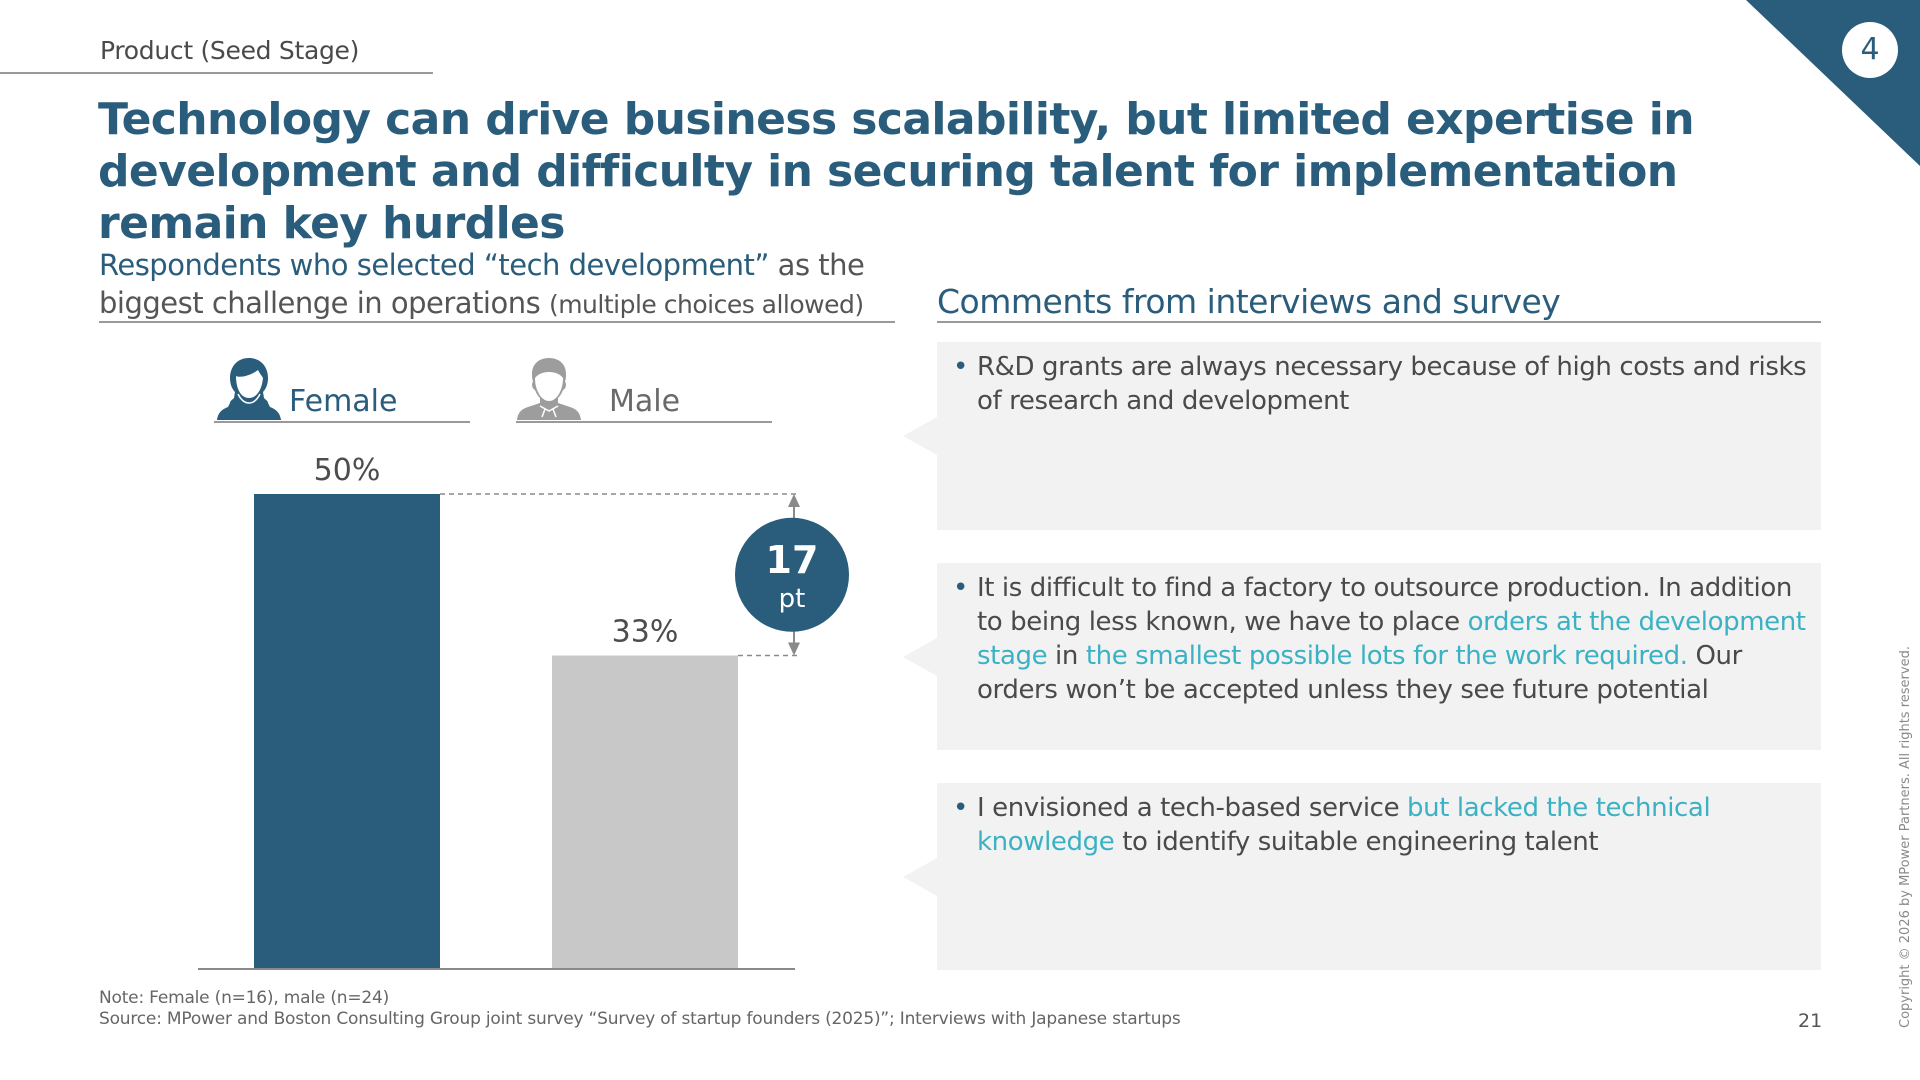 Image resolution: width=1920 pixels, height=1080 pixels. What do you see at coordinates (1870, 50) in the screenshot?
I see `chapter-badge: 4` at bounding box center [1870, 50].